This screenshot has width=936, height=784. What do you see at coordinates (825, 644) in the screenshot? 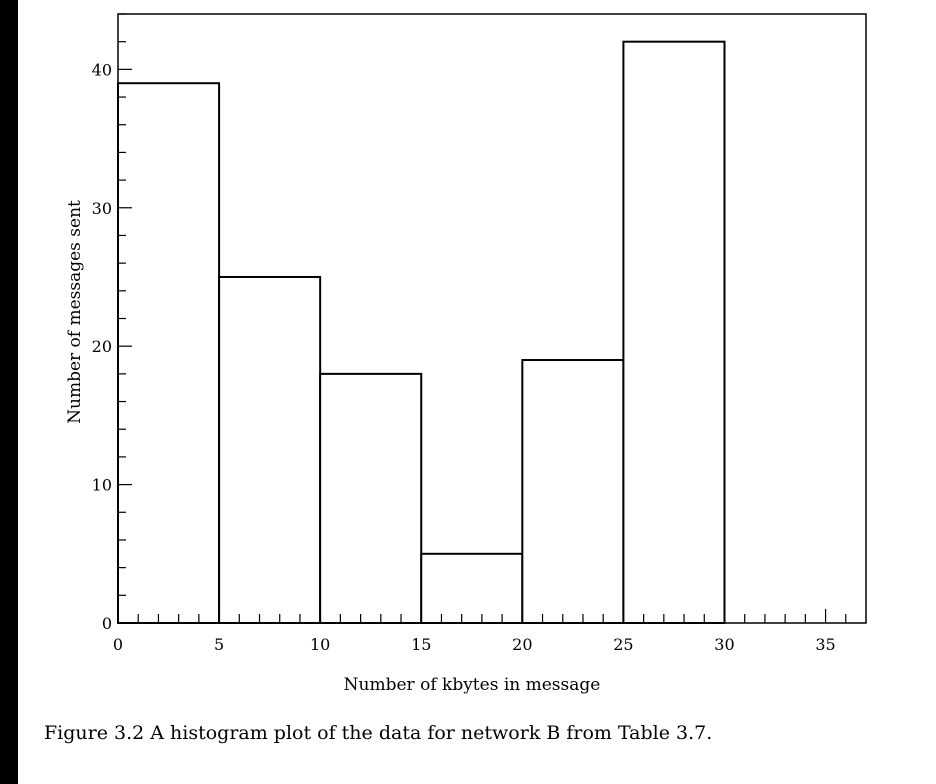
I see `x-tick-label: 35` at bounding box center [825, 644].